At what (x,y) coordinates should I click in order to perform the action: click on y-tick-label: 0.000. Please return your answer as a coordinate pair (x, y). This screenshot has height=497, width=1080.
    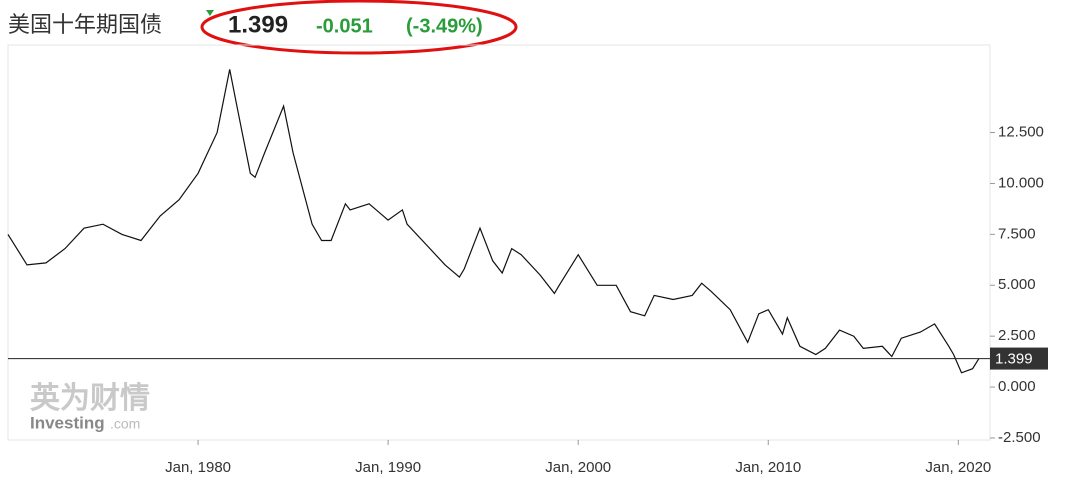
    Looking at the image, I should click on (1017, 386).